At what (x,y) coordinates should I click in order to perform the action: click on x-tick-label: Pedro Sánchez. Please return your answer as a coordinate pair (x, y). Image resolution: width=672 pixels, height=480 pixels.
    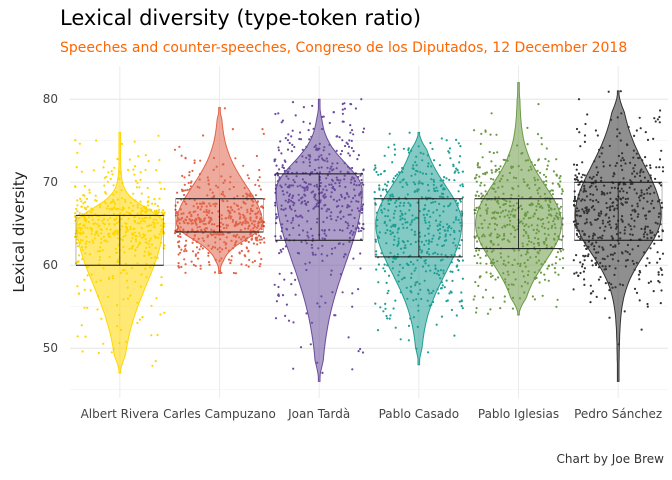
    Looking at the image, I should click on (618, 414).